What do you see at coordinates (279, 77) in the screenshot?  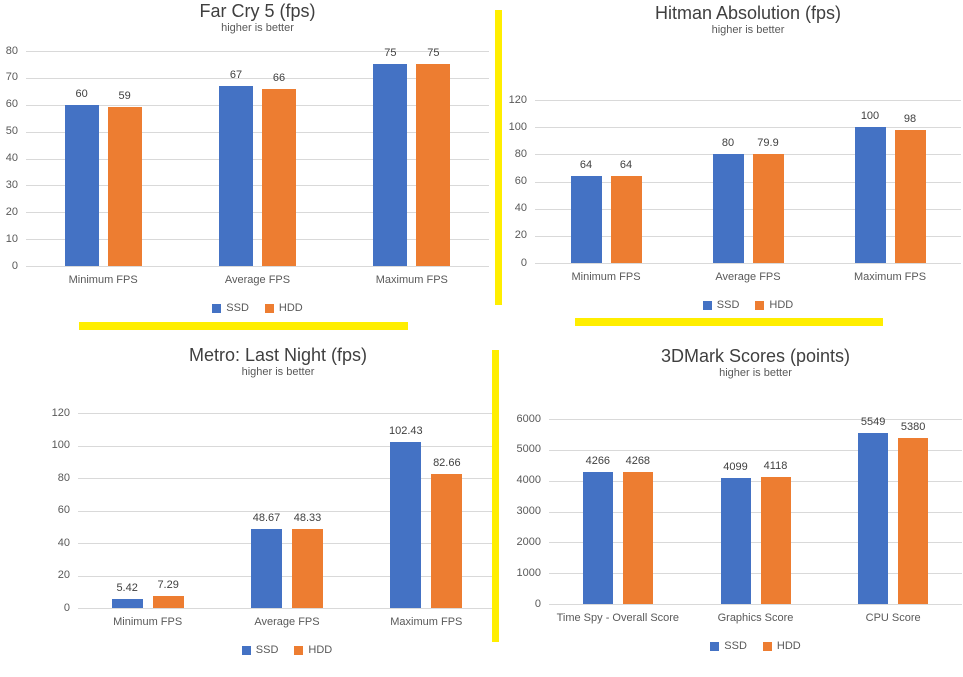 I see `bar-value-label: 66` at bounding box center [279, 77].